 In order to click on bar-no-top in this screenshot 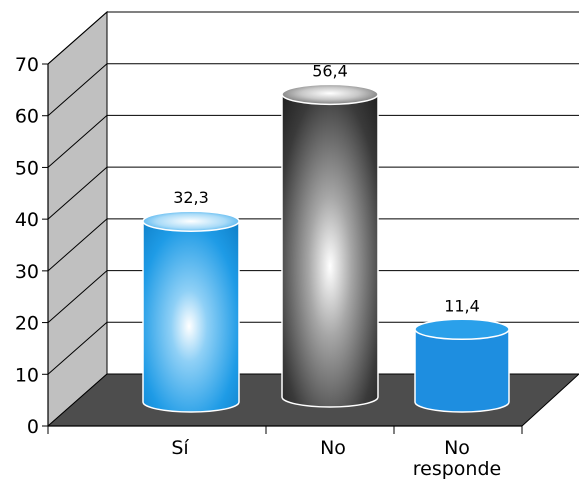, I will do `click(330, 94)`.